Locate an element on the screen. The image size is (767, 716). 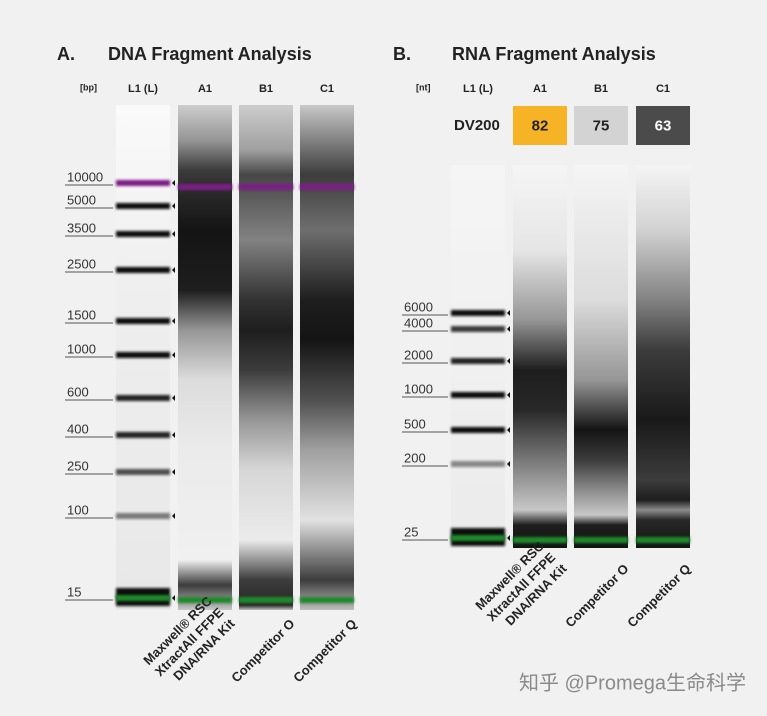
metric-value: 75 is located at coordinates (601, 125).